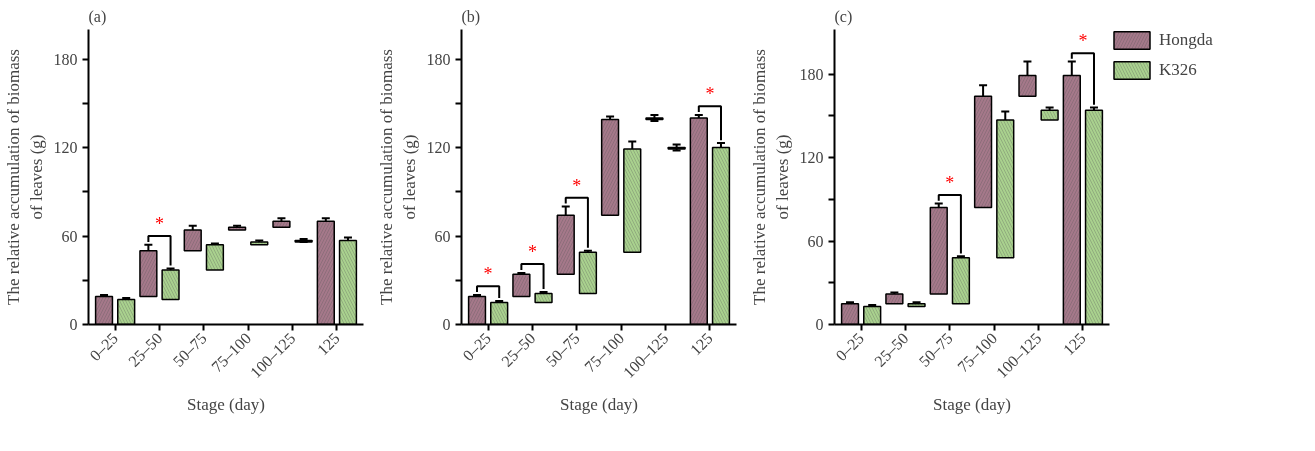  Describe the element at coordinates (97, 16) in the screenshot. I see `chart-title: (a)` at that location.